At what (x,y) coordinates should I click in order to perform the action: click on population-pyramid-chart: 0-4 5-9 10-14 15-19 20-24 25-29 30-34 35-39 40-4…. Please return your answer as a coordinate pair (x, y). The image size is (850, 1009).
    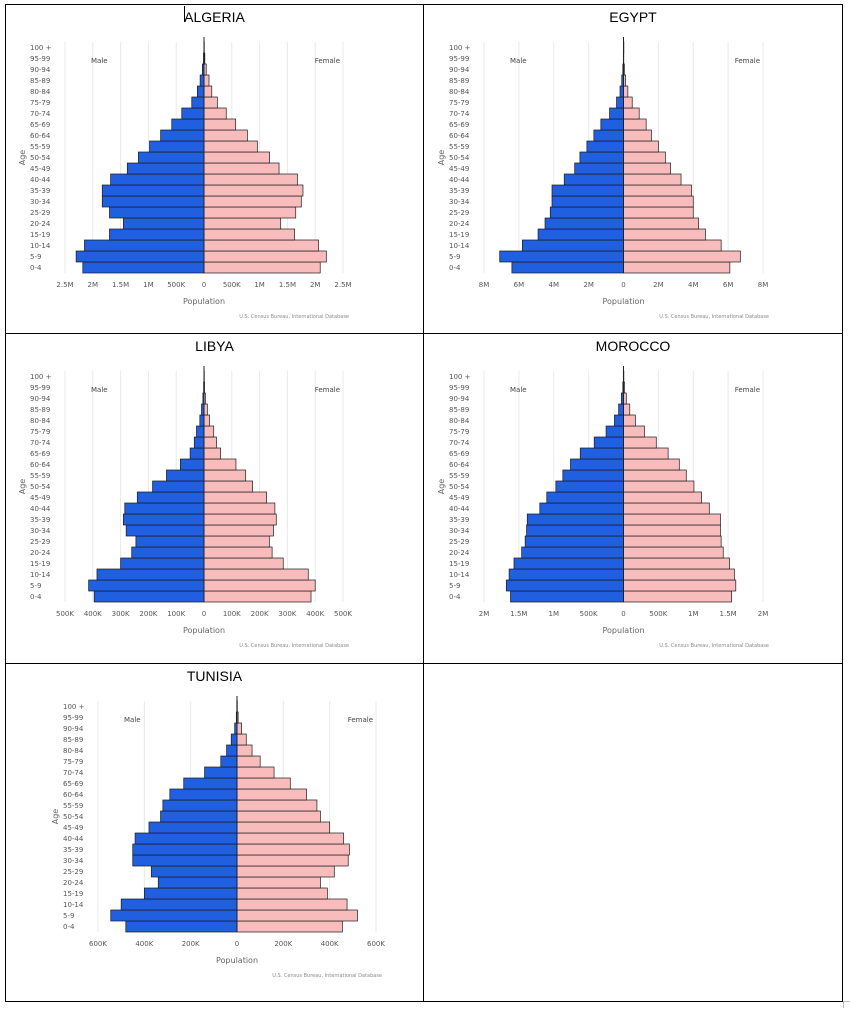
    Looking at the image, I should click on (603, 178).